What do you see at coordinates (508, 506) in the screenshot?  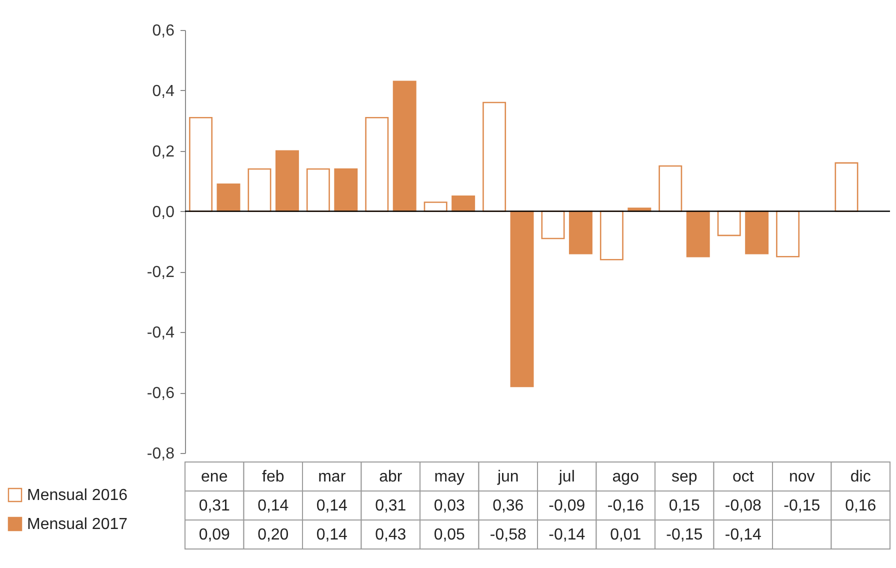 I see `data-label: 0,36` at bounding box center [508, 506].